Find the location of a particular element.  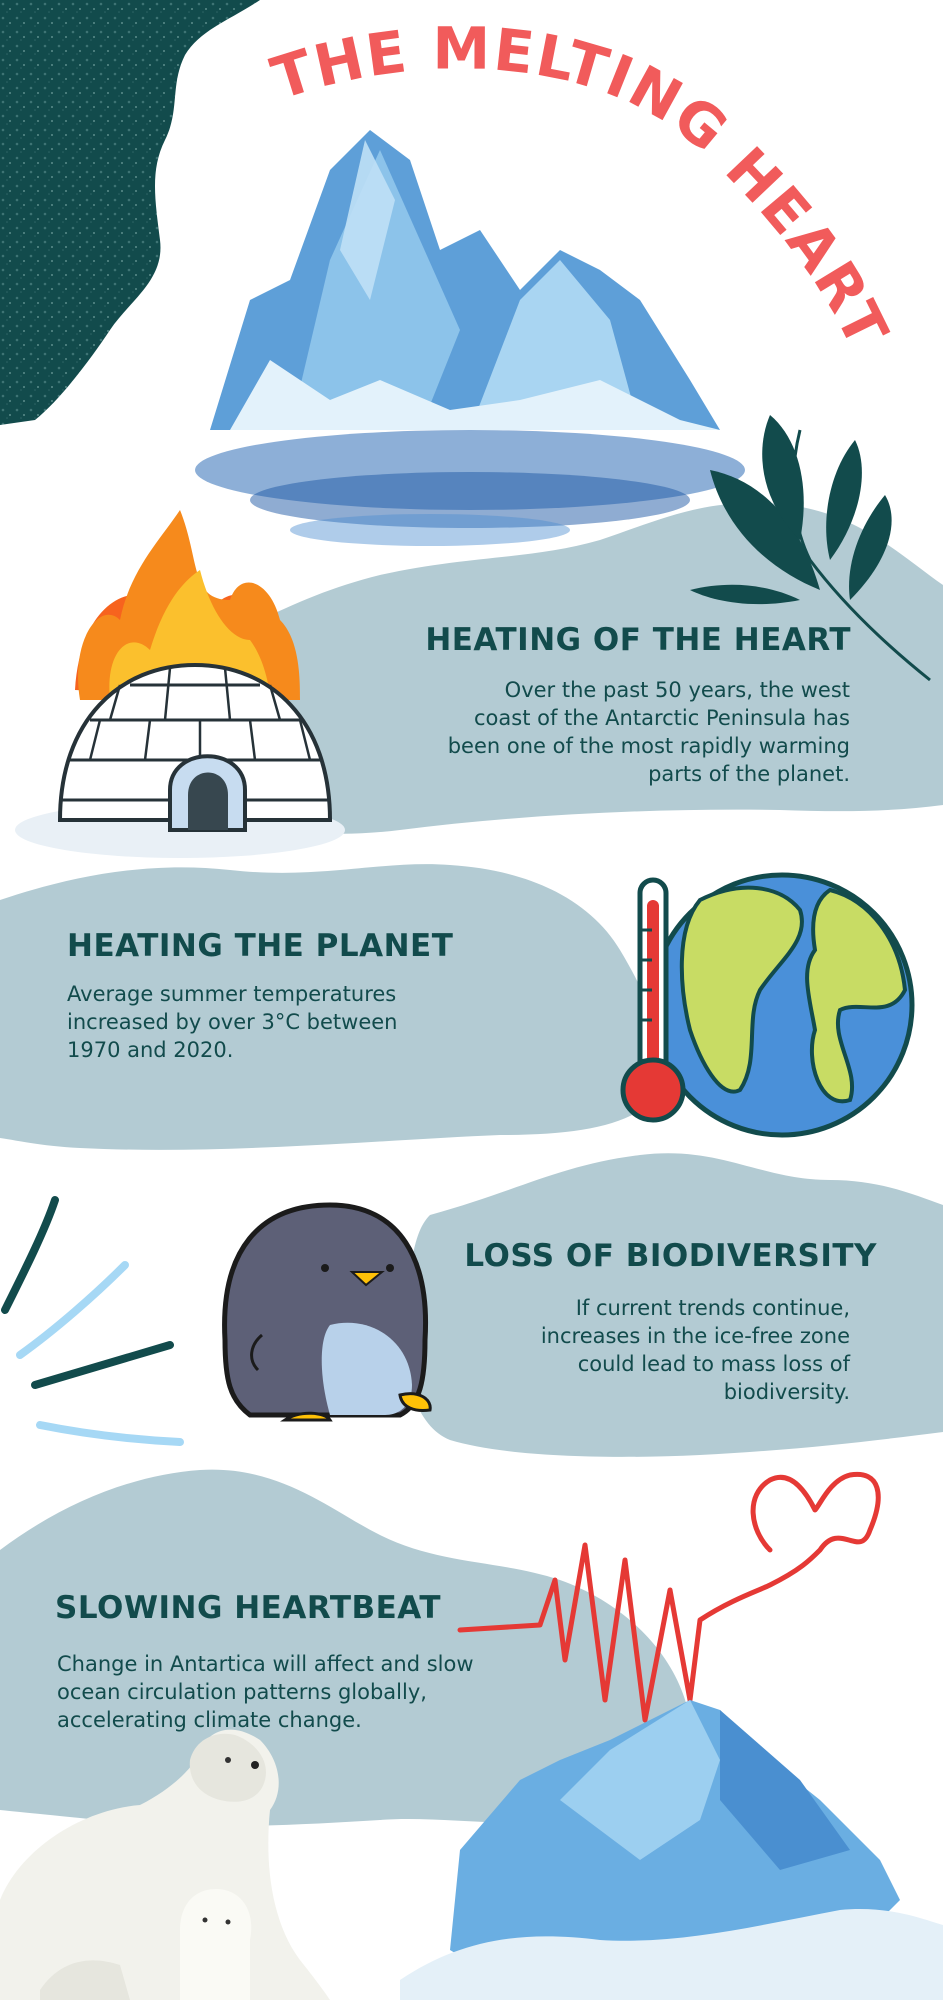

motion-lines-icon is located at coordinates (92, 1321).